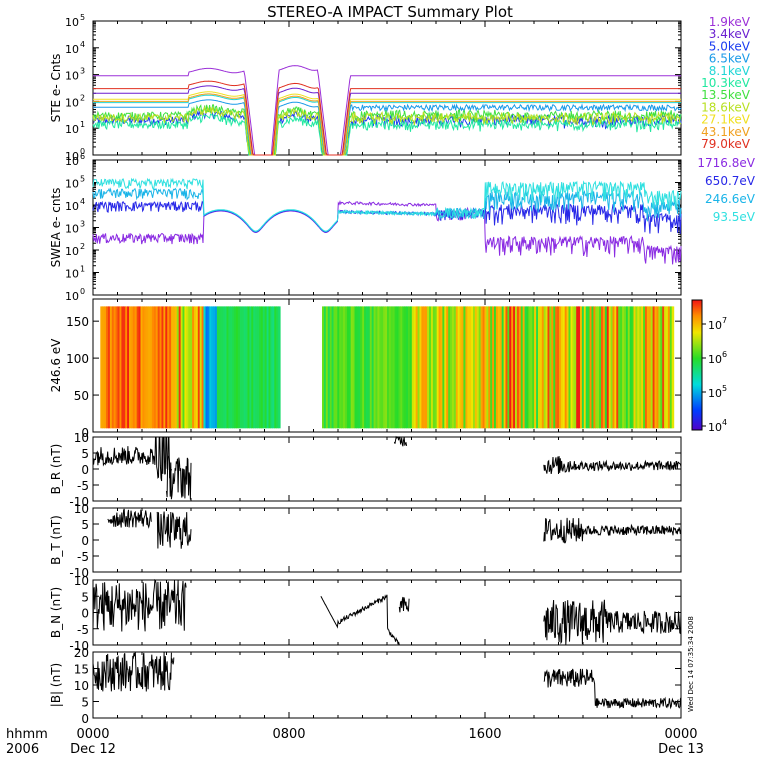 The height and width of the screenshot is (780, 780). I want to click on legend-swea-2: 246.6eV, so click(730, 199).